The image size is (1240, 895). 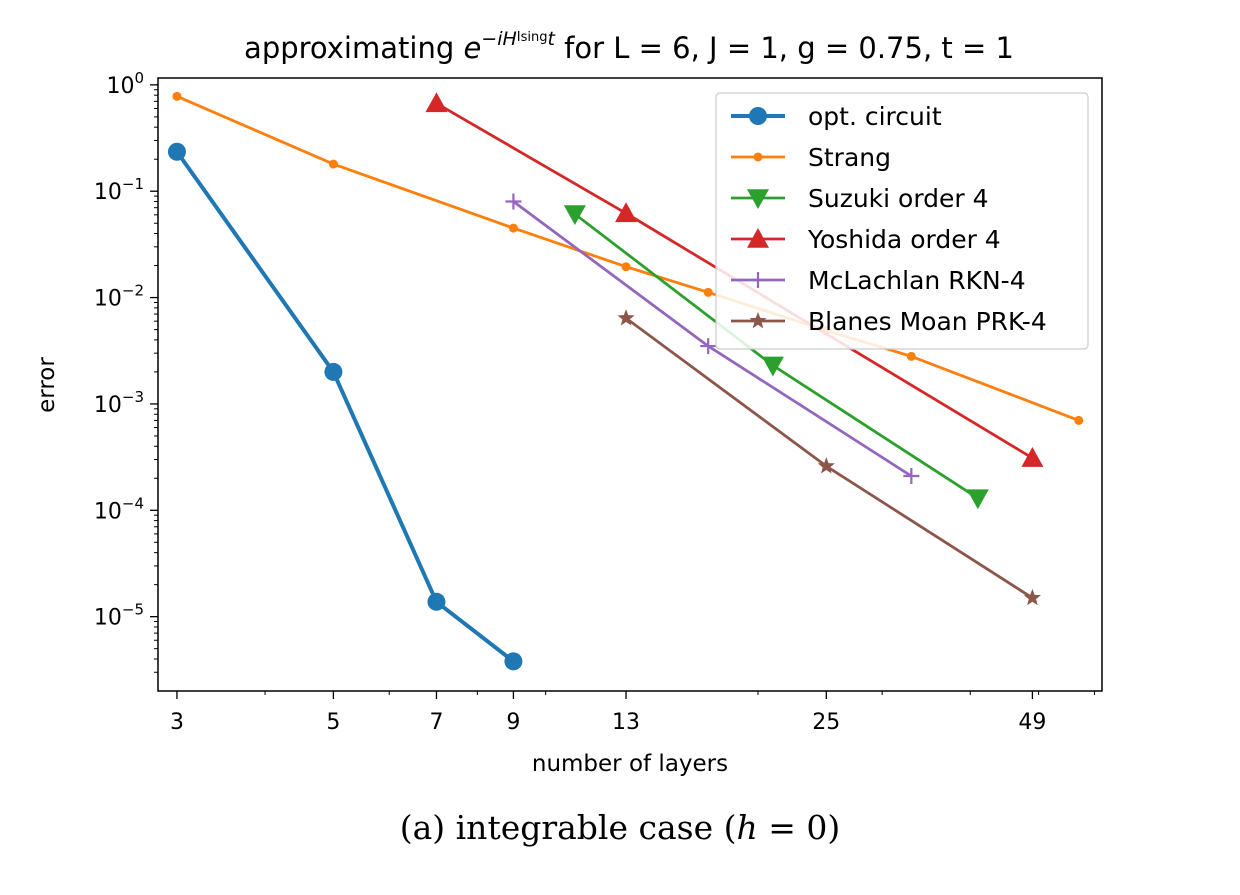 I want to click on legend-label: opt. circuit, so click(x=875, y=116).